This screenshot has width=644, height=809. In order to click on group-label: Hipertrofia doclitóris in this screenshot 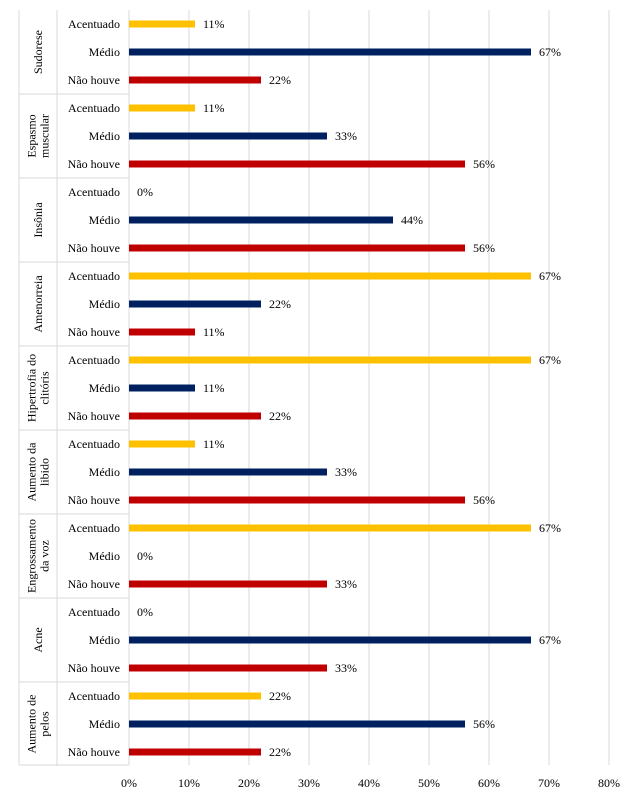, I will do `click(38, 388)`.